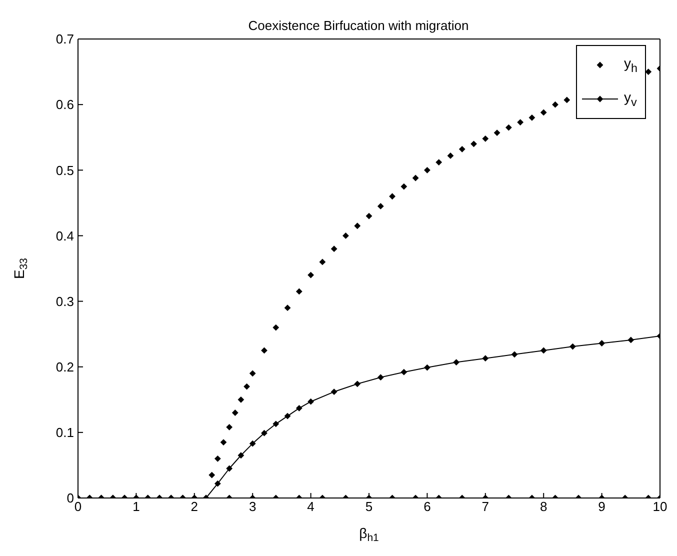 The height and width of the screenshot is (556, 677). Describe the element at coordinates (65, 104) in the screenshot. I see `y-tick-label: 0.6` at that location.